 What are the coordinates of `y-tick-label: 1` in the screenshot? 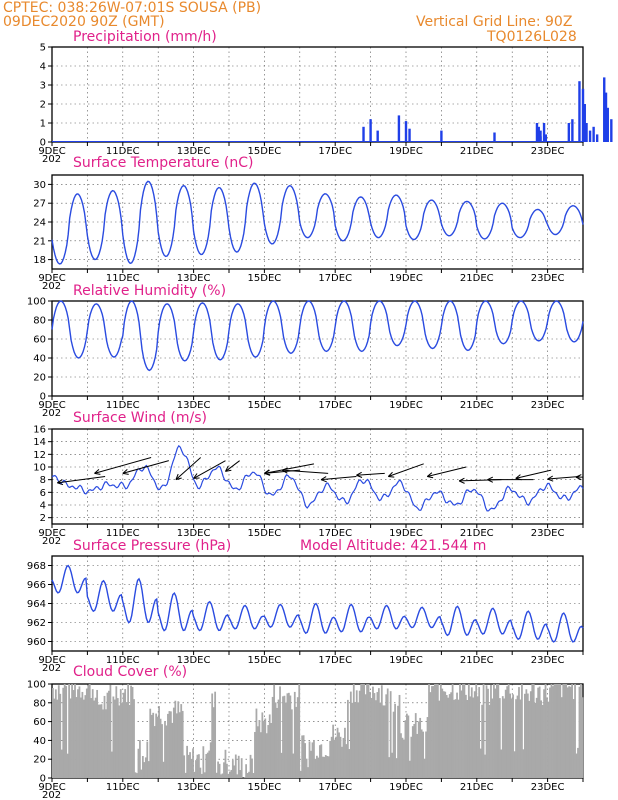 It's located at (43, 124).